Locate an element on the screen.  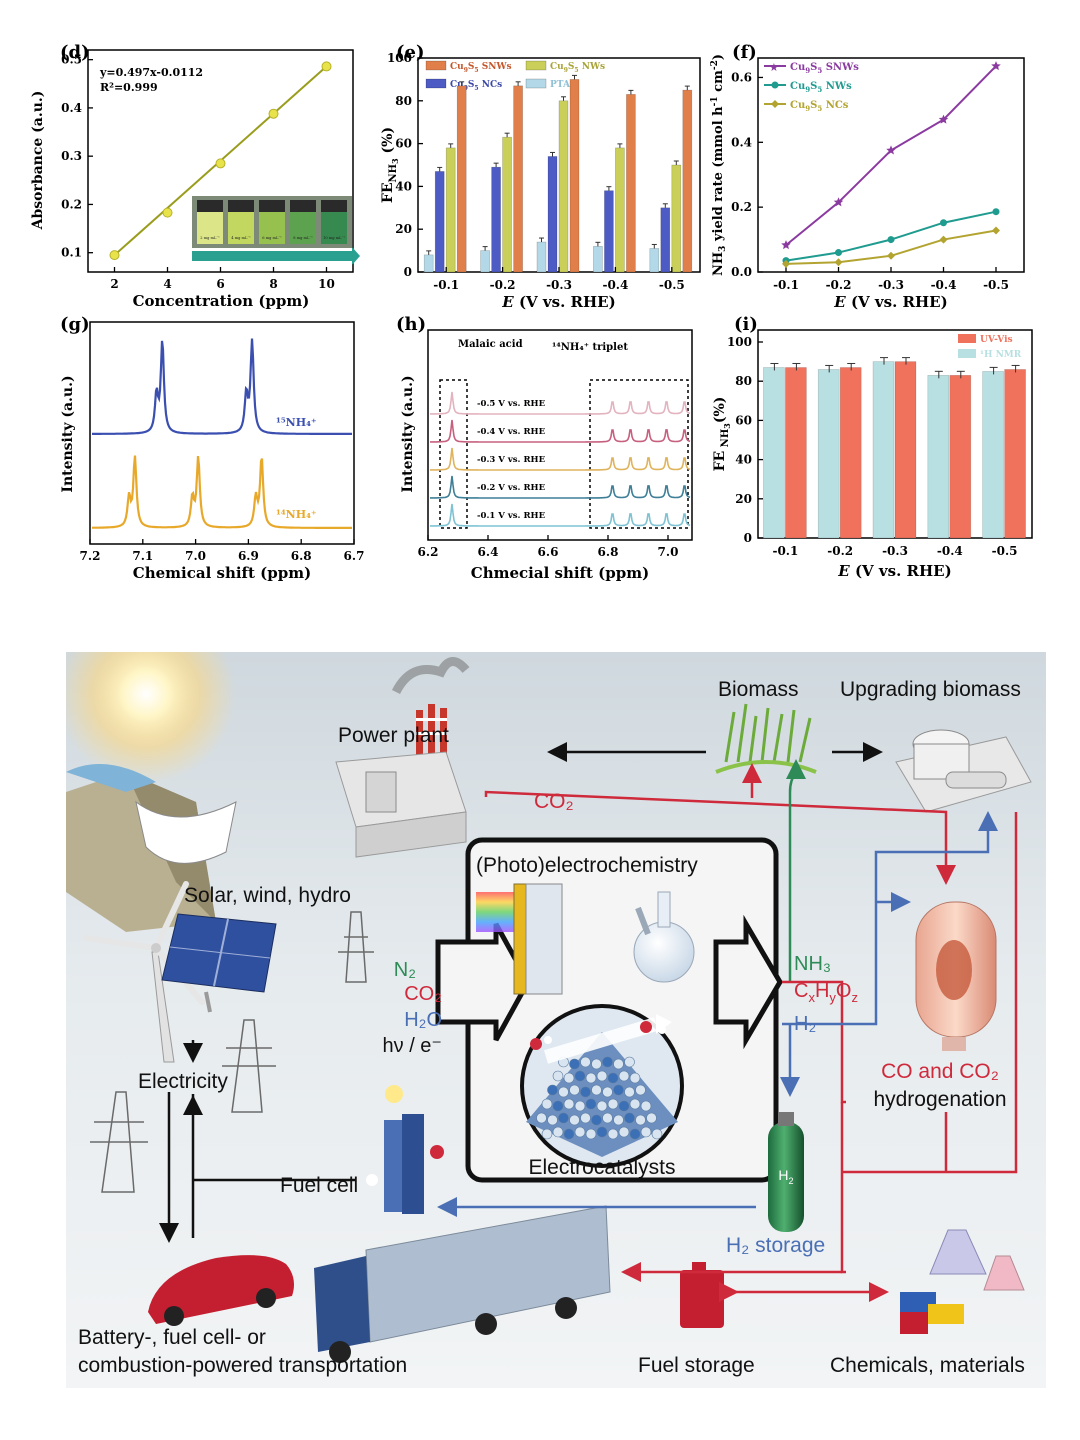
label-h2-storage: H₂ storage is located at coordinates (775, 1245).